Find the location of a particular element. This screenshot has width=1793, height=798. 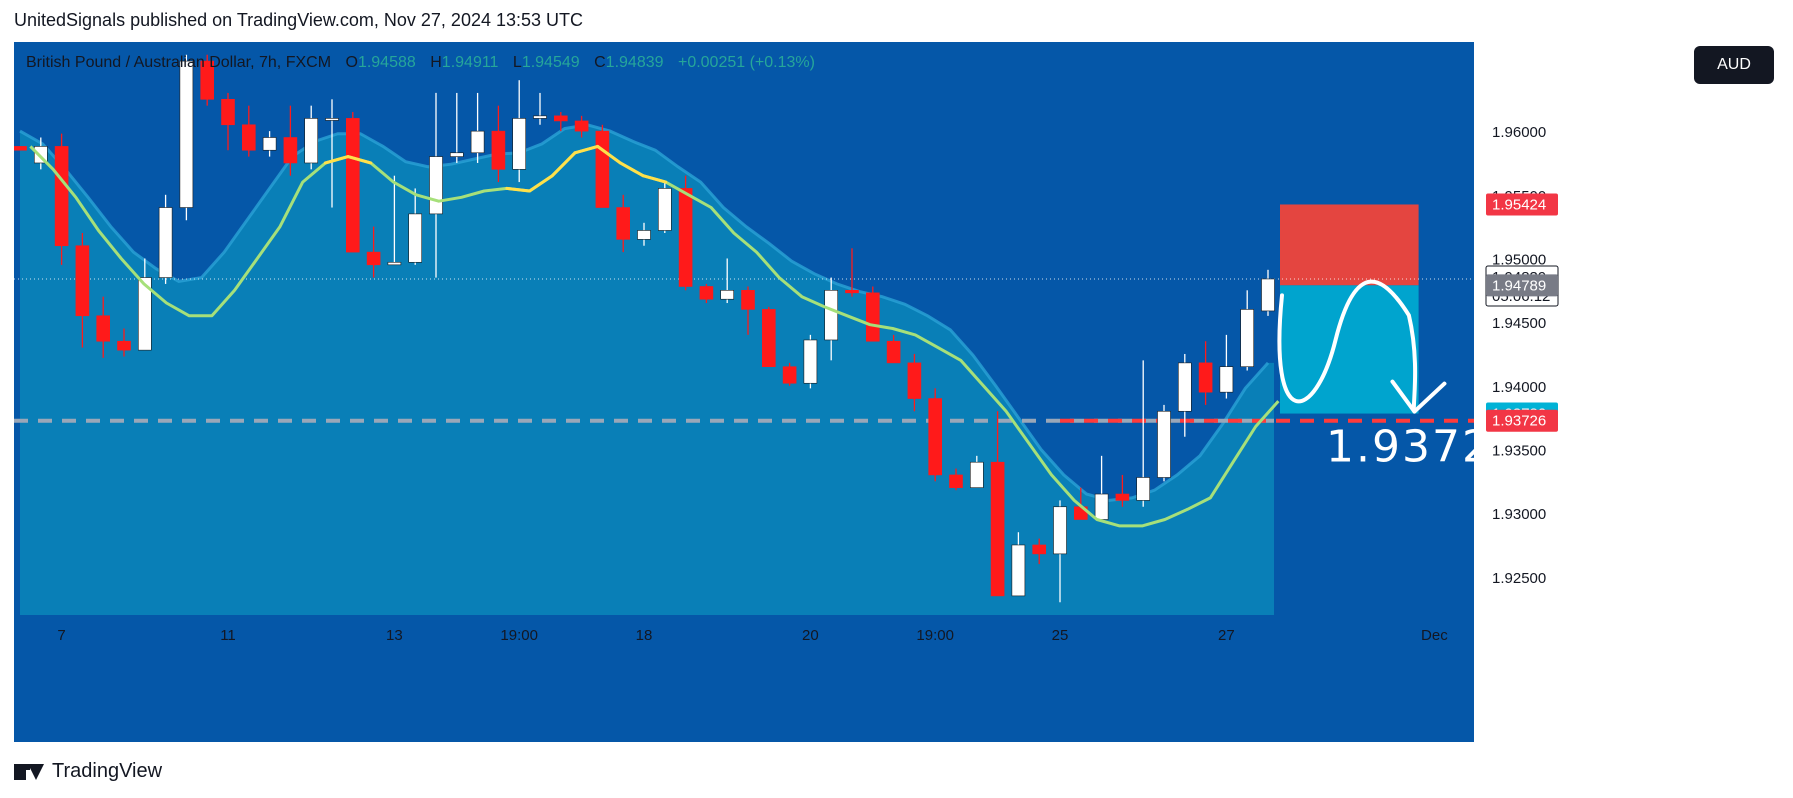

y-tick-label: 1.96000 is located at coordinates (1519, 132).